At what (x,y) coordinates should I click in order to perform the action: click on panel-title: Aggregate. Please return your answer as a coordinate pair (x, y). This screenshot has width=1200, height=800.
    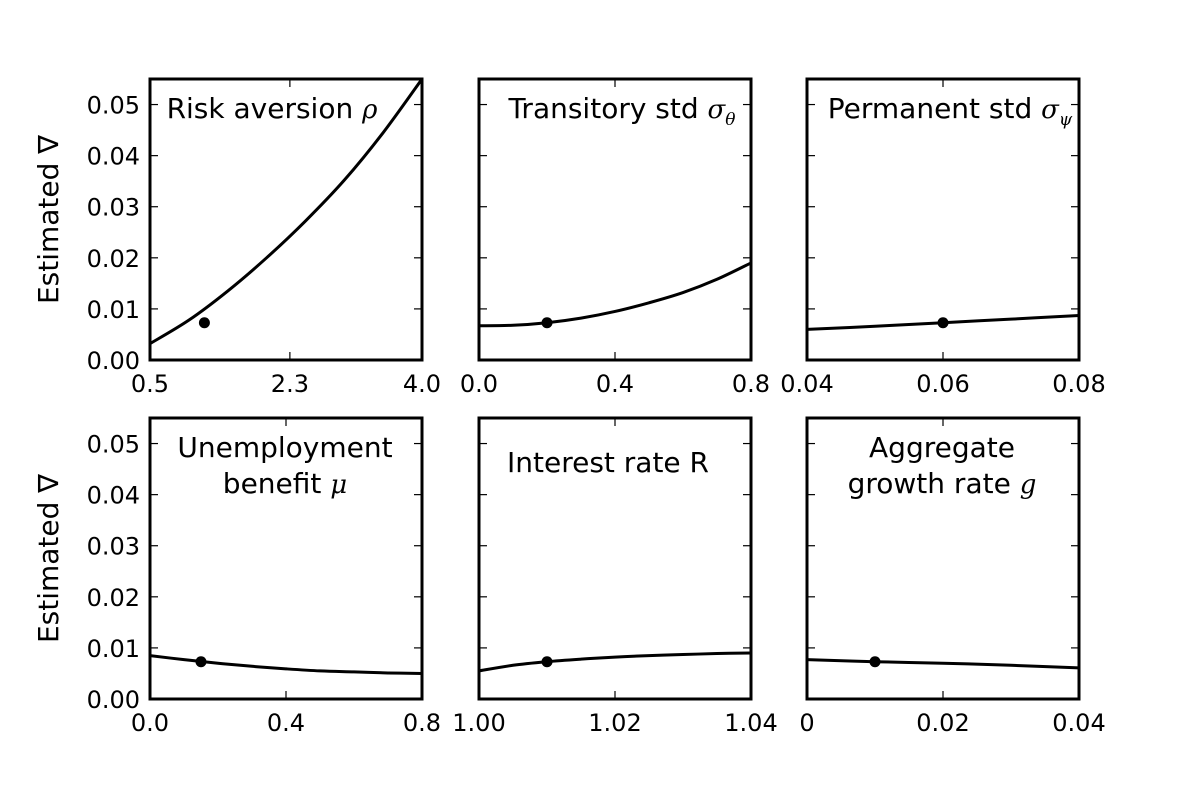
    Looking at the image, I should click on (942, 447).